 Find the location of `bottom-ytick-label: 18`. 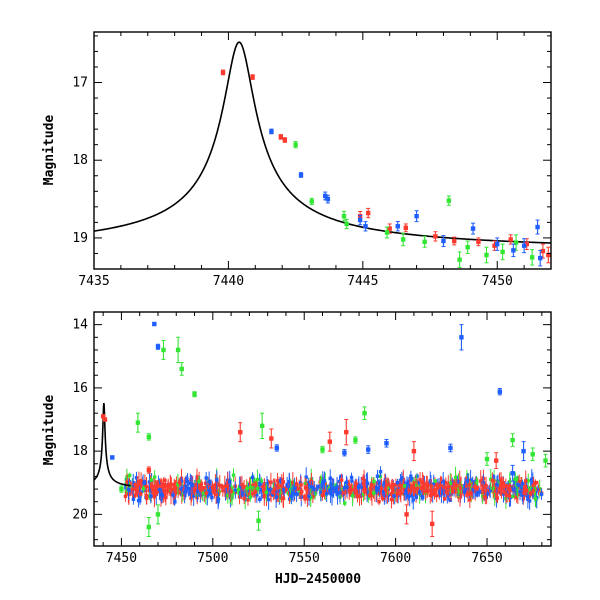

bottom-ytick-label: 18 is located at coordinates (80, 451).